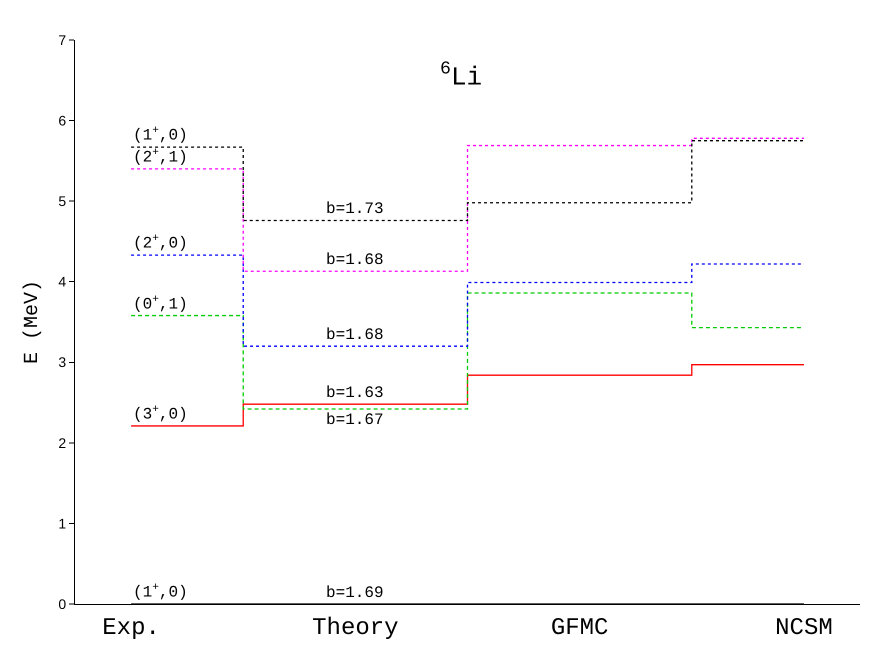  What do you see at coordinates (160, 243) in the screenshot?
I see `series-label: (2$^{+}$,0)` at bounding box center [160, 243].